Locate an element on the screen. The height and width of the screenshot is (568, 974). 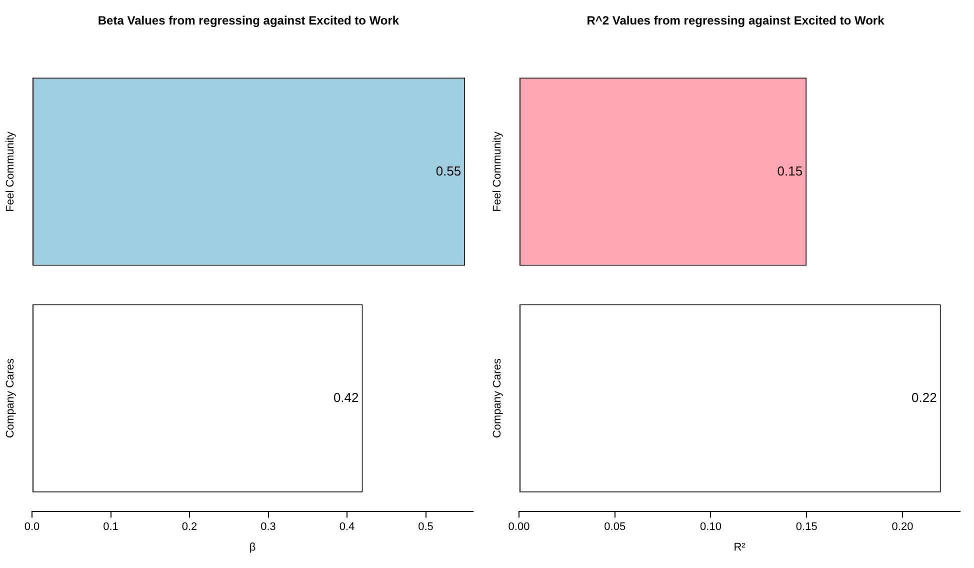
x-axis-title: R² is located at coordinates (740, 547).